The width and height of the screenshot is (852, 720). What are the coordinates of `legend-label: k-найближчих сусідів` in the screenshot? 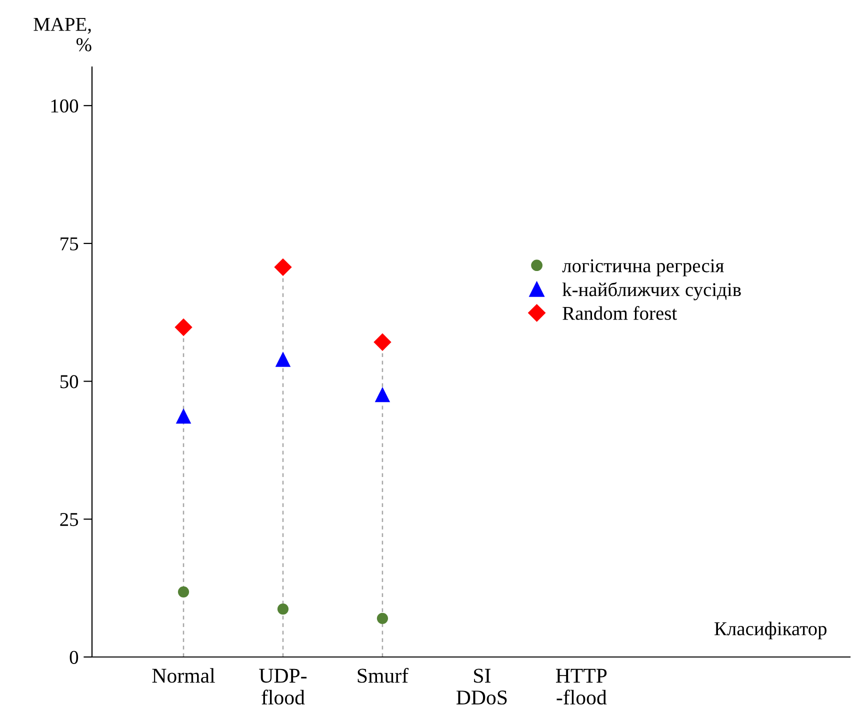 It's located at (651, 291).